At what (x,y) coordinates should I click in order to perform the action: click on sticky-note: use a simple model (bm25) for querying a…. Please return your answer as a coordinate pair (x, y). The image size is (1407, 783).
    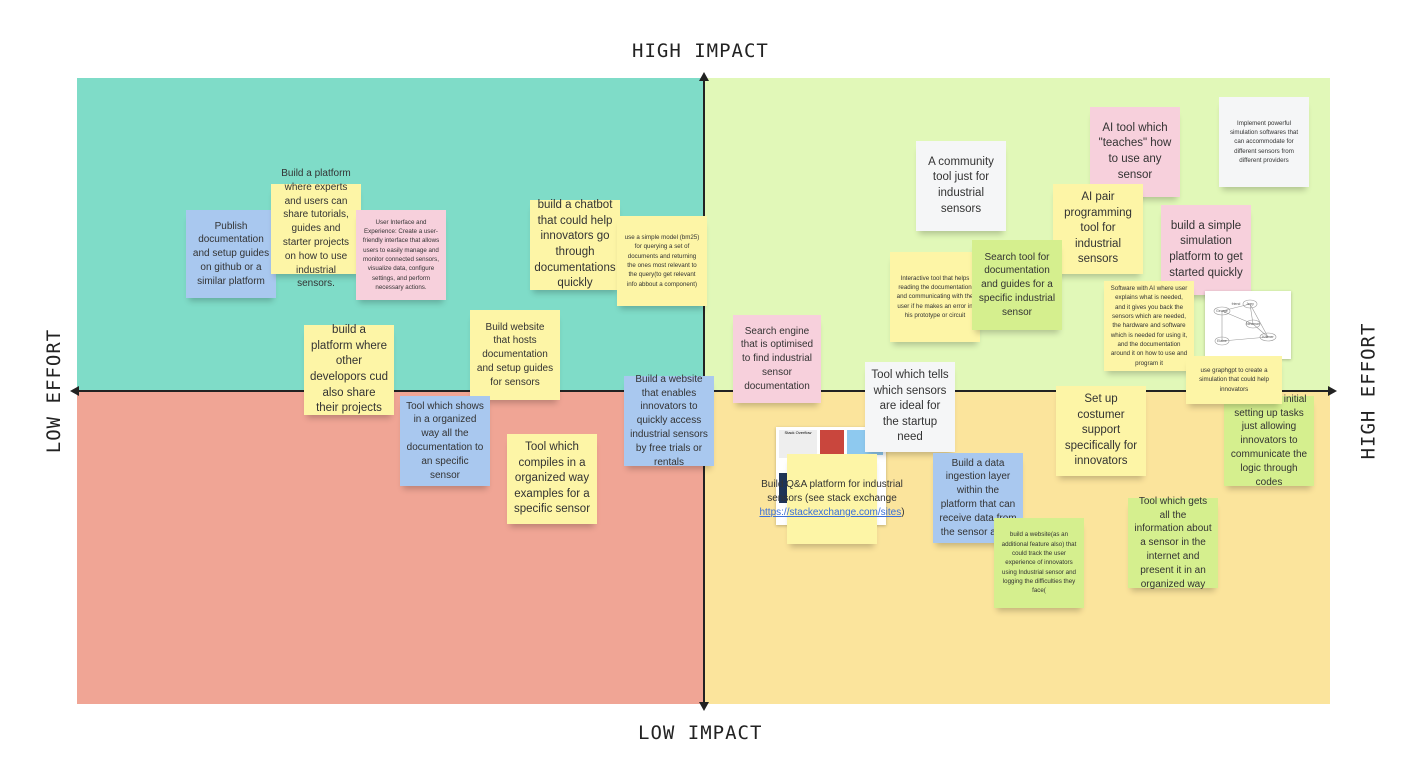
    Looking at the image, I should click on (662, 261).